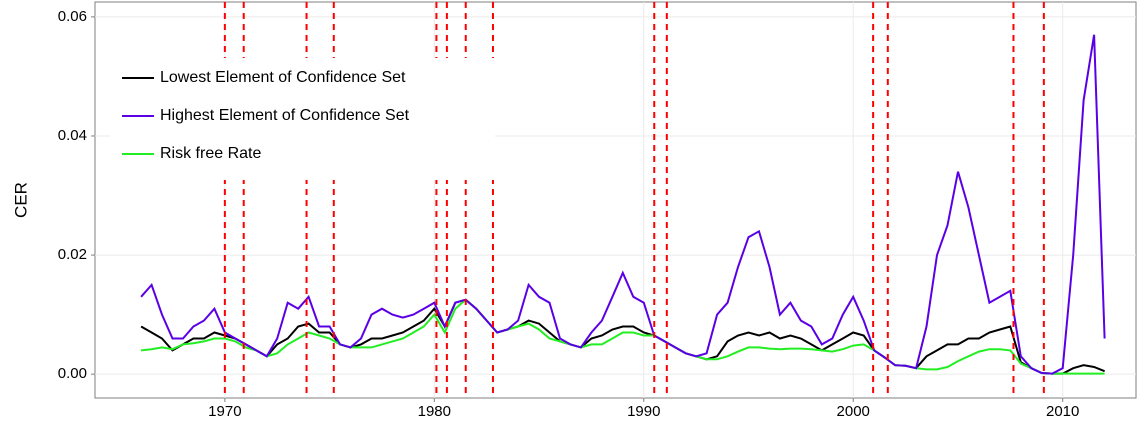  Describe the element at coordinates (72, 16) in the screenshot. I see `y-tick-label: 0.06` at that location.